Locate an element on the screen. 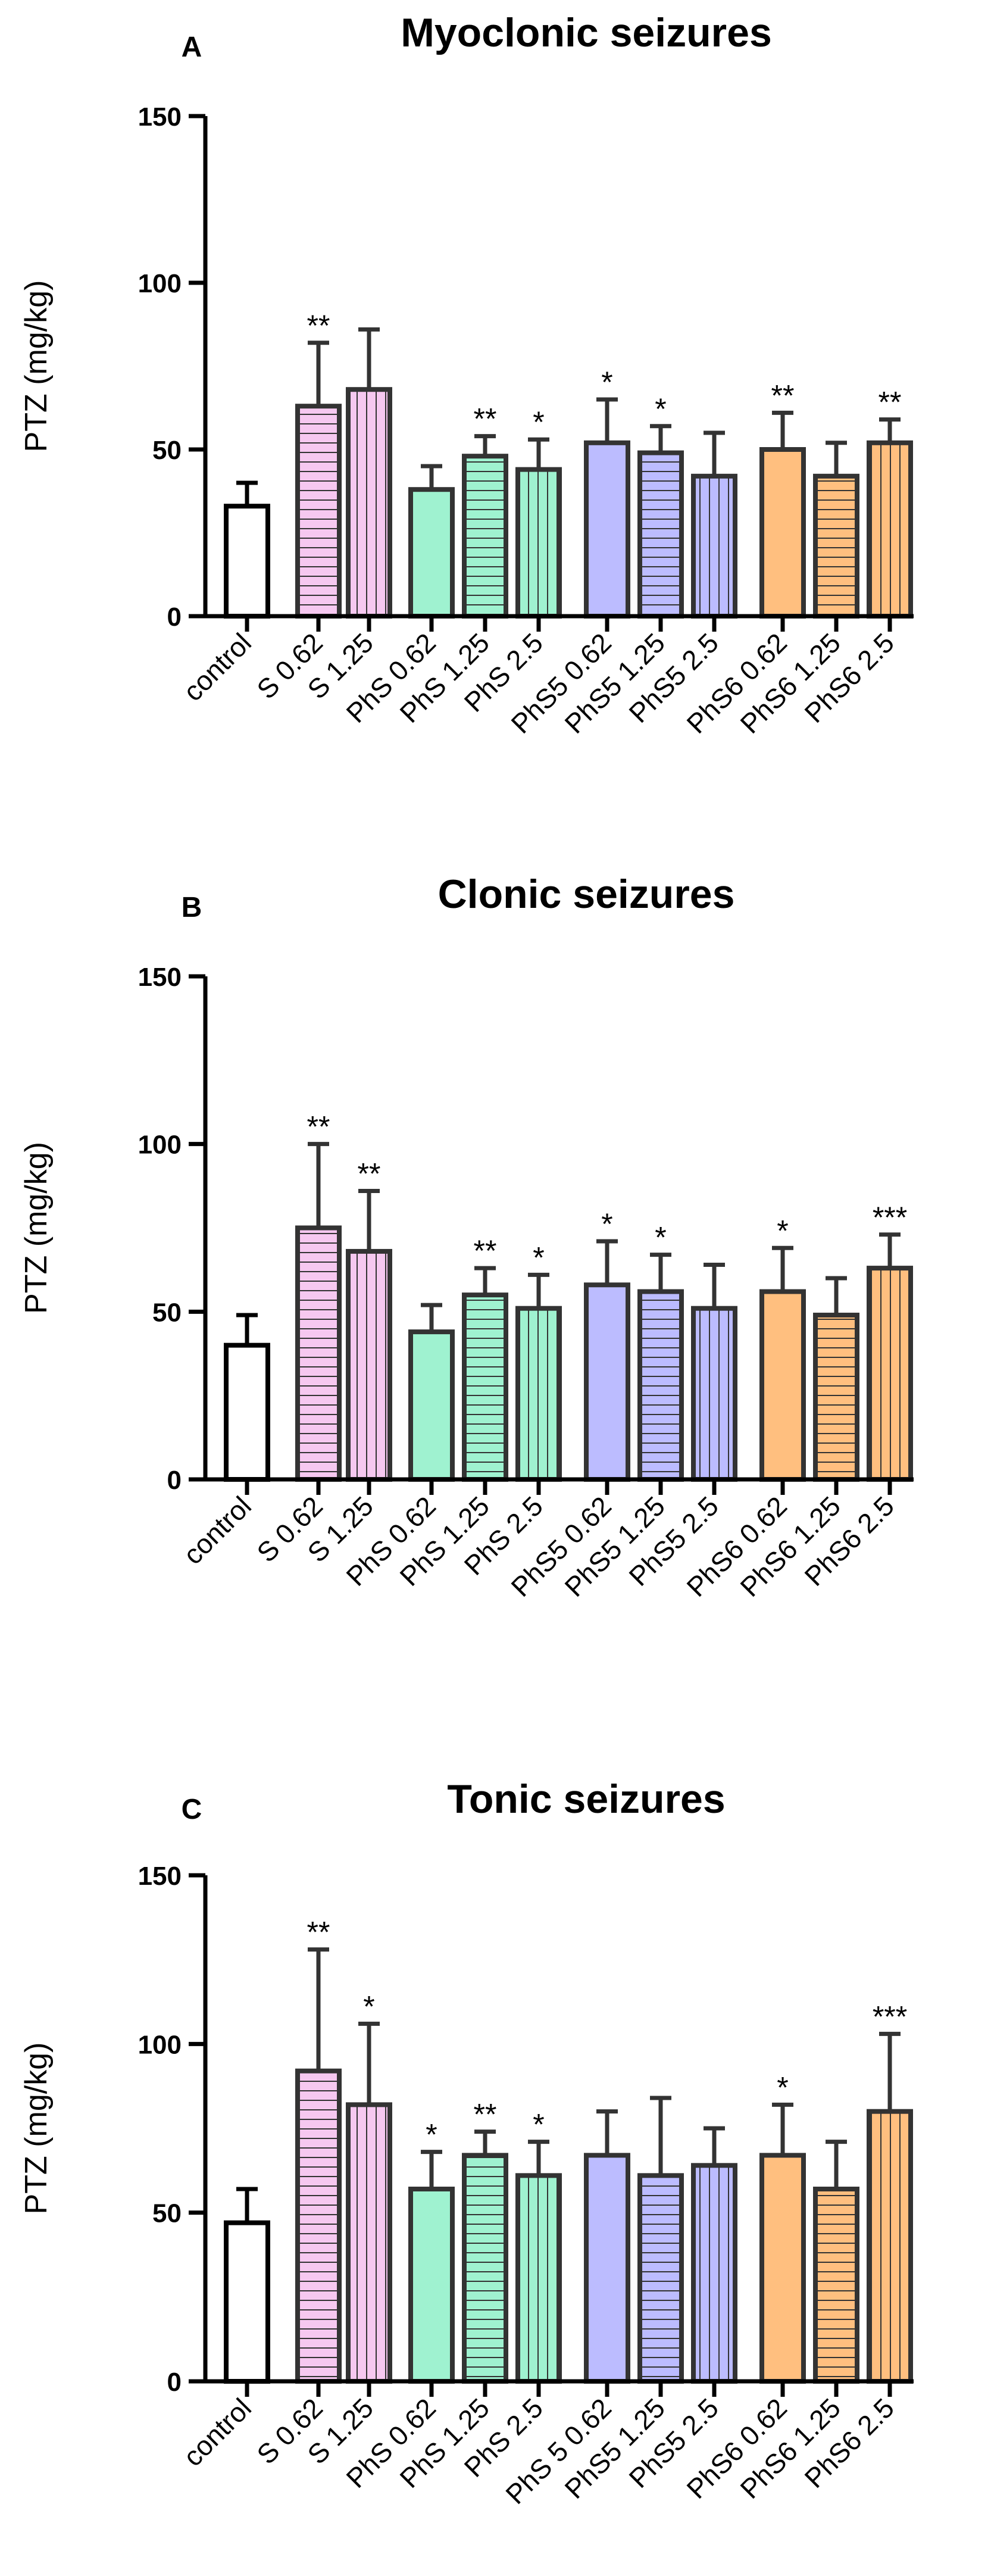 This screenshot has width=991, height=2576. chart-title: Myoclonic seizures is located at coordinates (586, 32).